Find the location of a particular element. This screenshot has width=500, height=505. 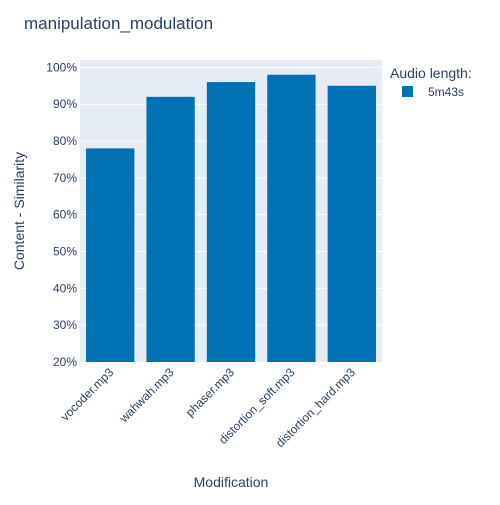

y-tick-labels: 20% 30% 40% 50% 60% 70% 80% 90% 100% is located at coordinates (61, 214).